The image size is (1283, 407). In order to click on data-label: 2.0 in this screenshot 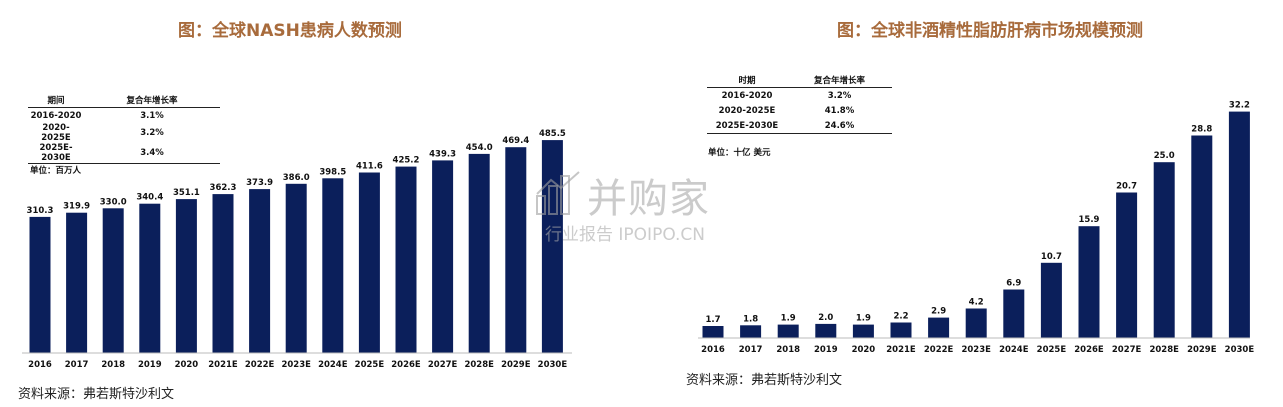, I will do `click(825, 318)`.